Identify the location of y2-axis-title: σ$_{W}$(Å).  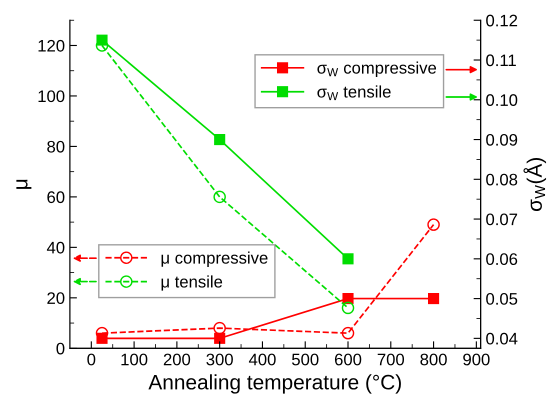
(534, 185).